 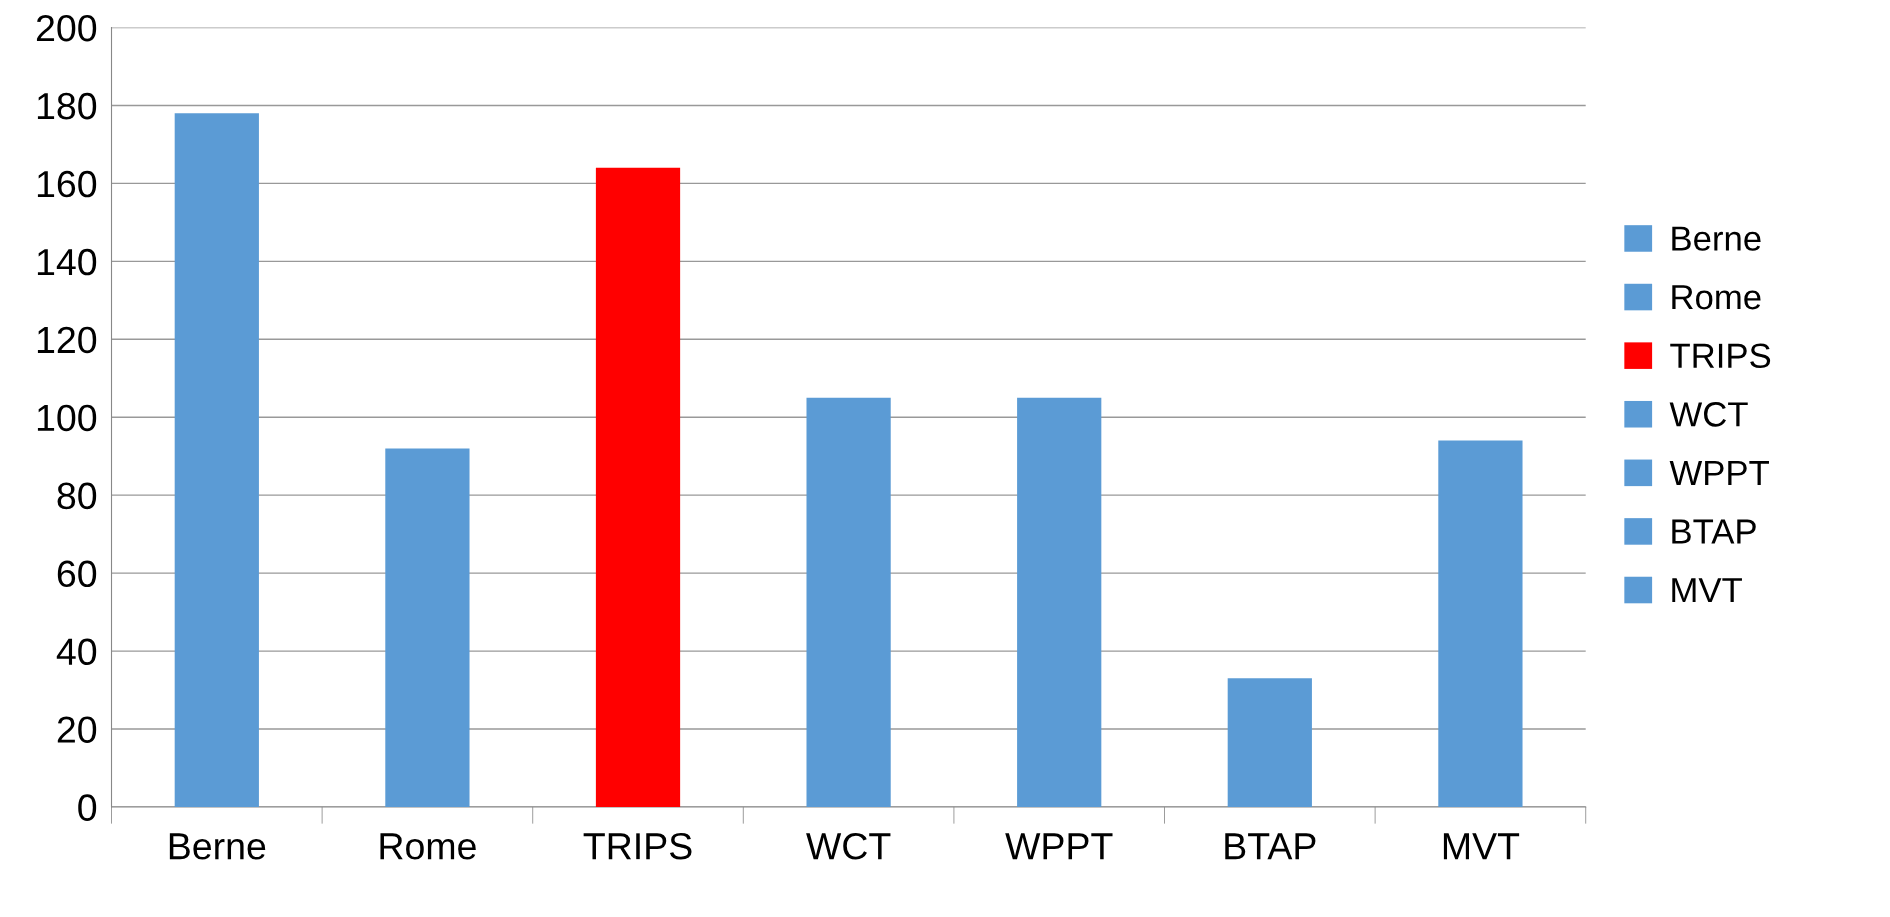 What do you see at coordinates (1714, 531) in the screenshot?
I see `legend-label: BTAP` at bounding box center [1714, 531].